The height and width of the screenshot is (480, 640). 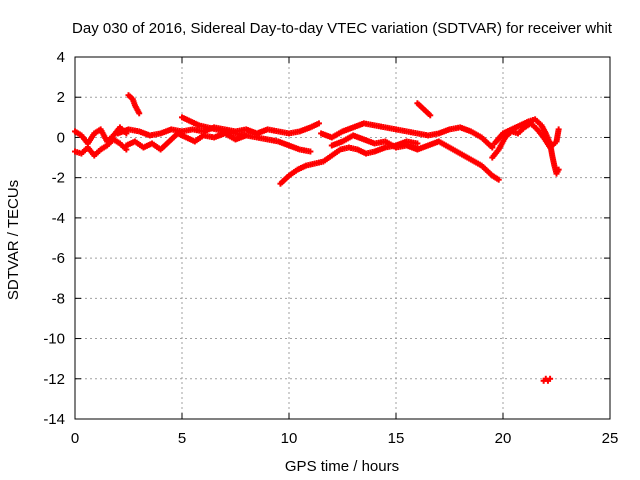 What do you see at coordinates (75, 438) in the screenshot?
I see `x-tick-label: 0` at bounding box center [75, 438].